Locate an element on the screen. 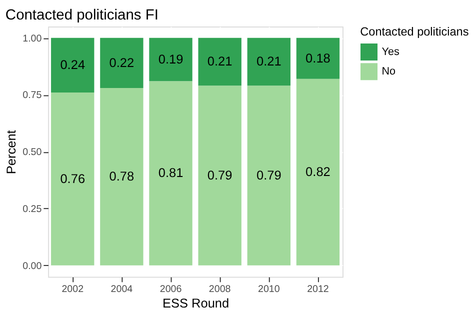  y-tick-label: 0.75 is located at coordinates (32, 96).